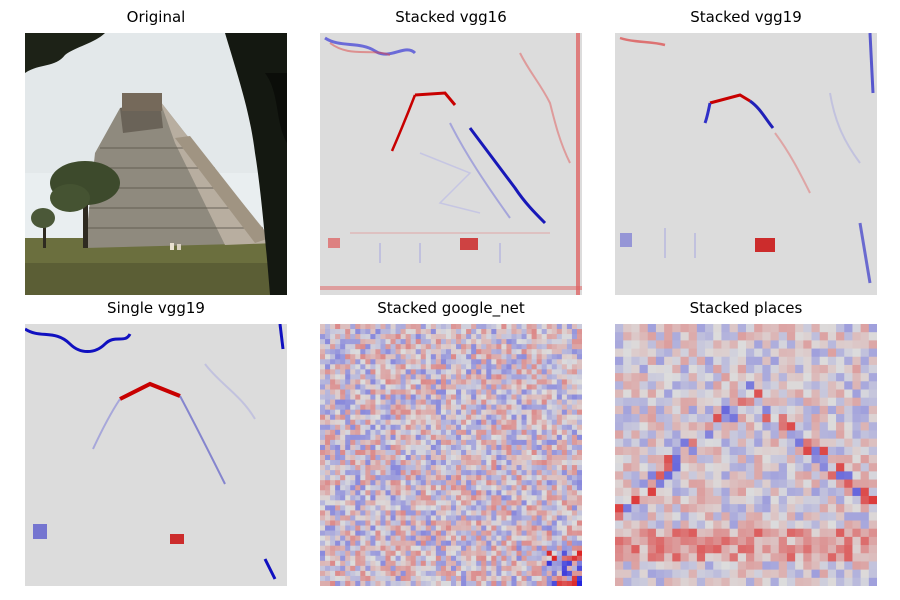  What do you see at coordinates (746, 455) in the screenshot?
I see `saliency-map-stacked-places` at bounding box center [746, 455].